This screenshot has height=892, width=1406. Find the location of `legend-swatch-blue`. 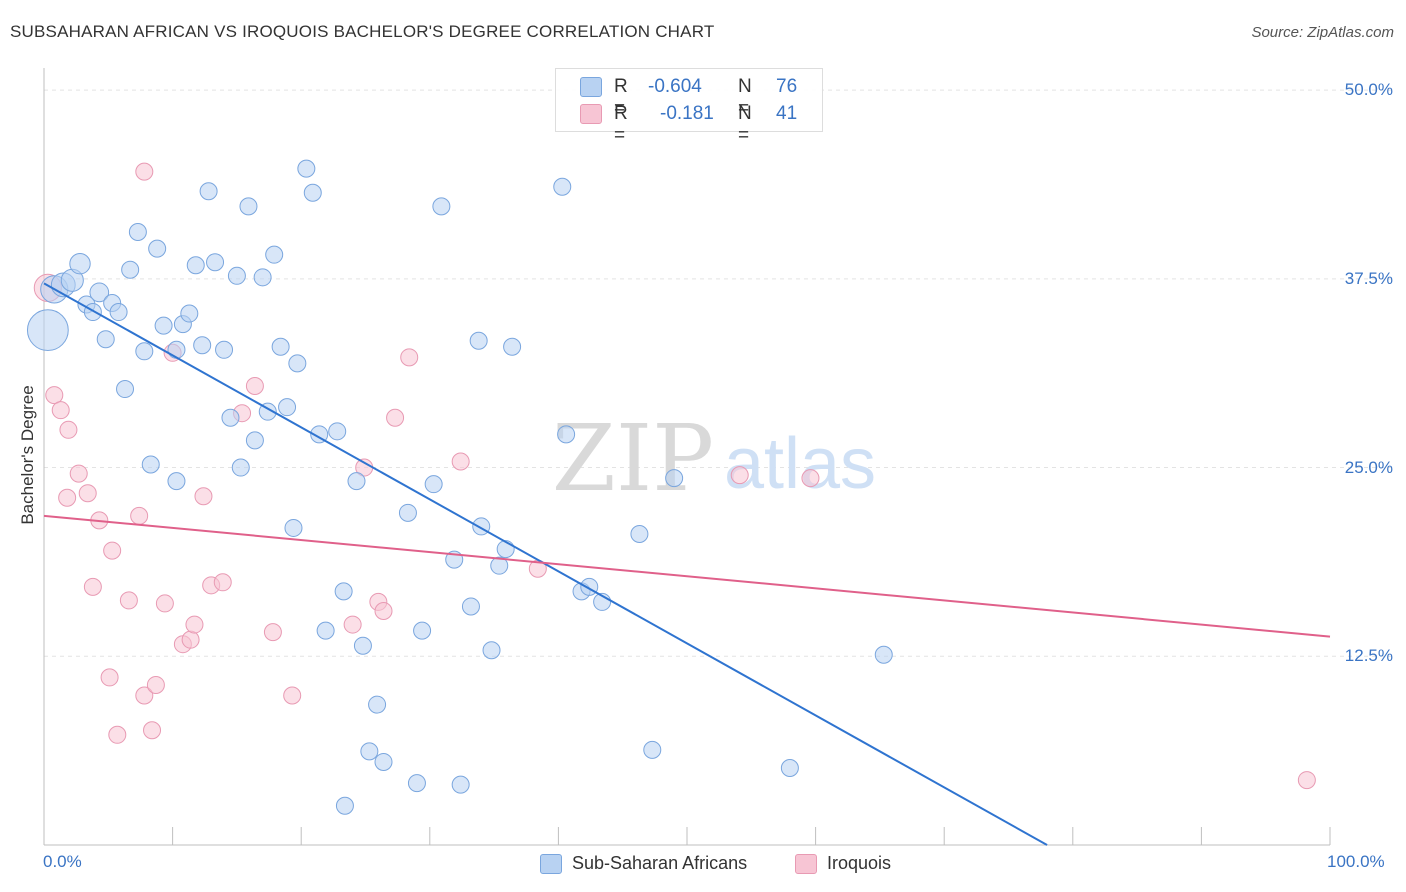

legend-swatch-blue is located at coordinates (551, 864).